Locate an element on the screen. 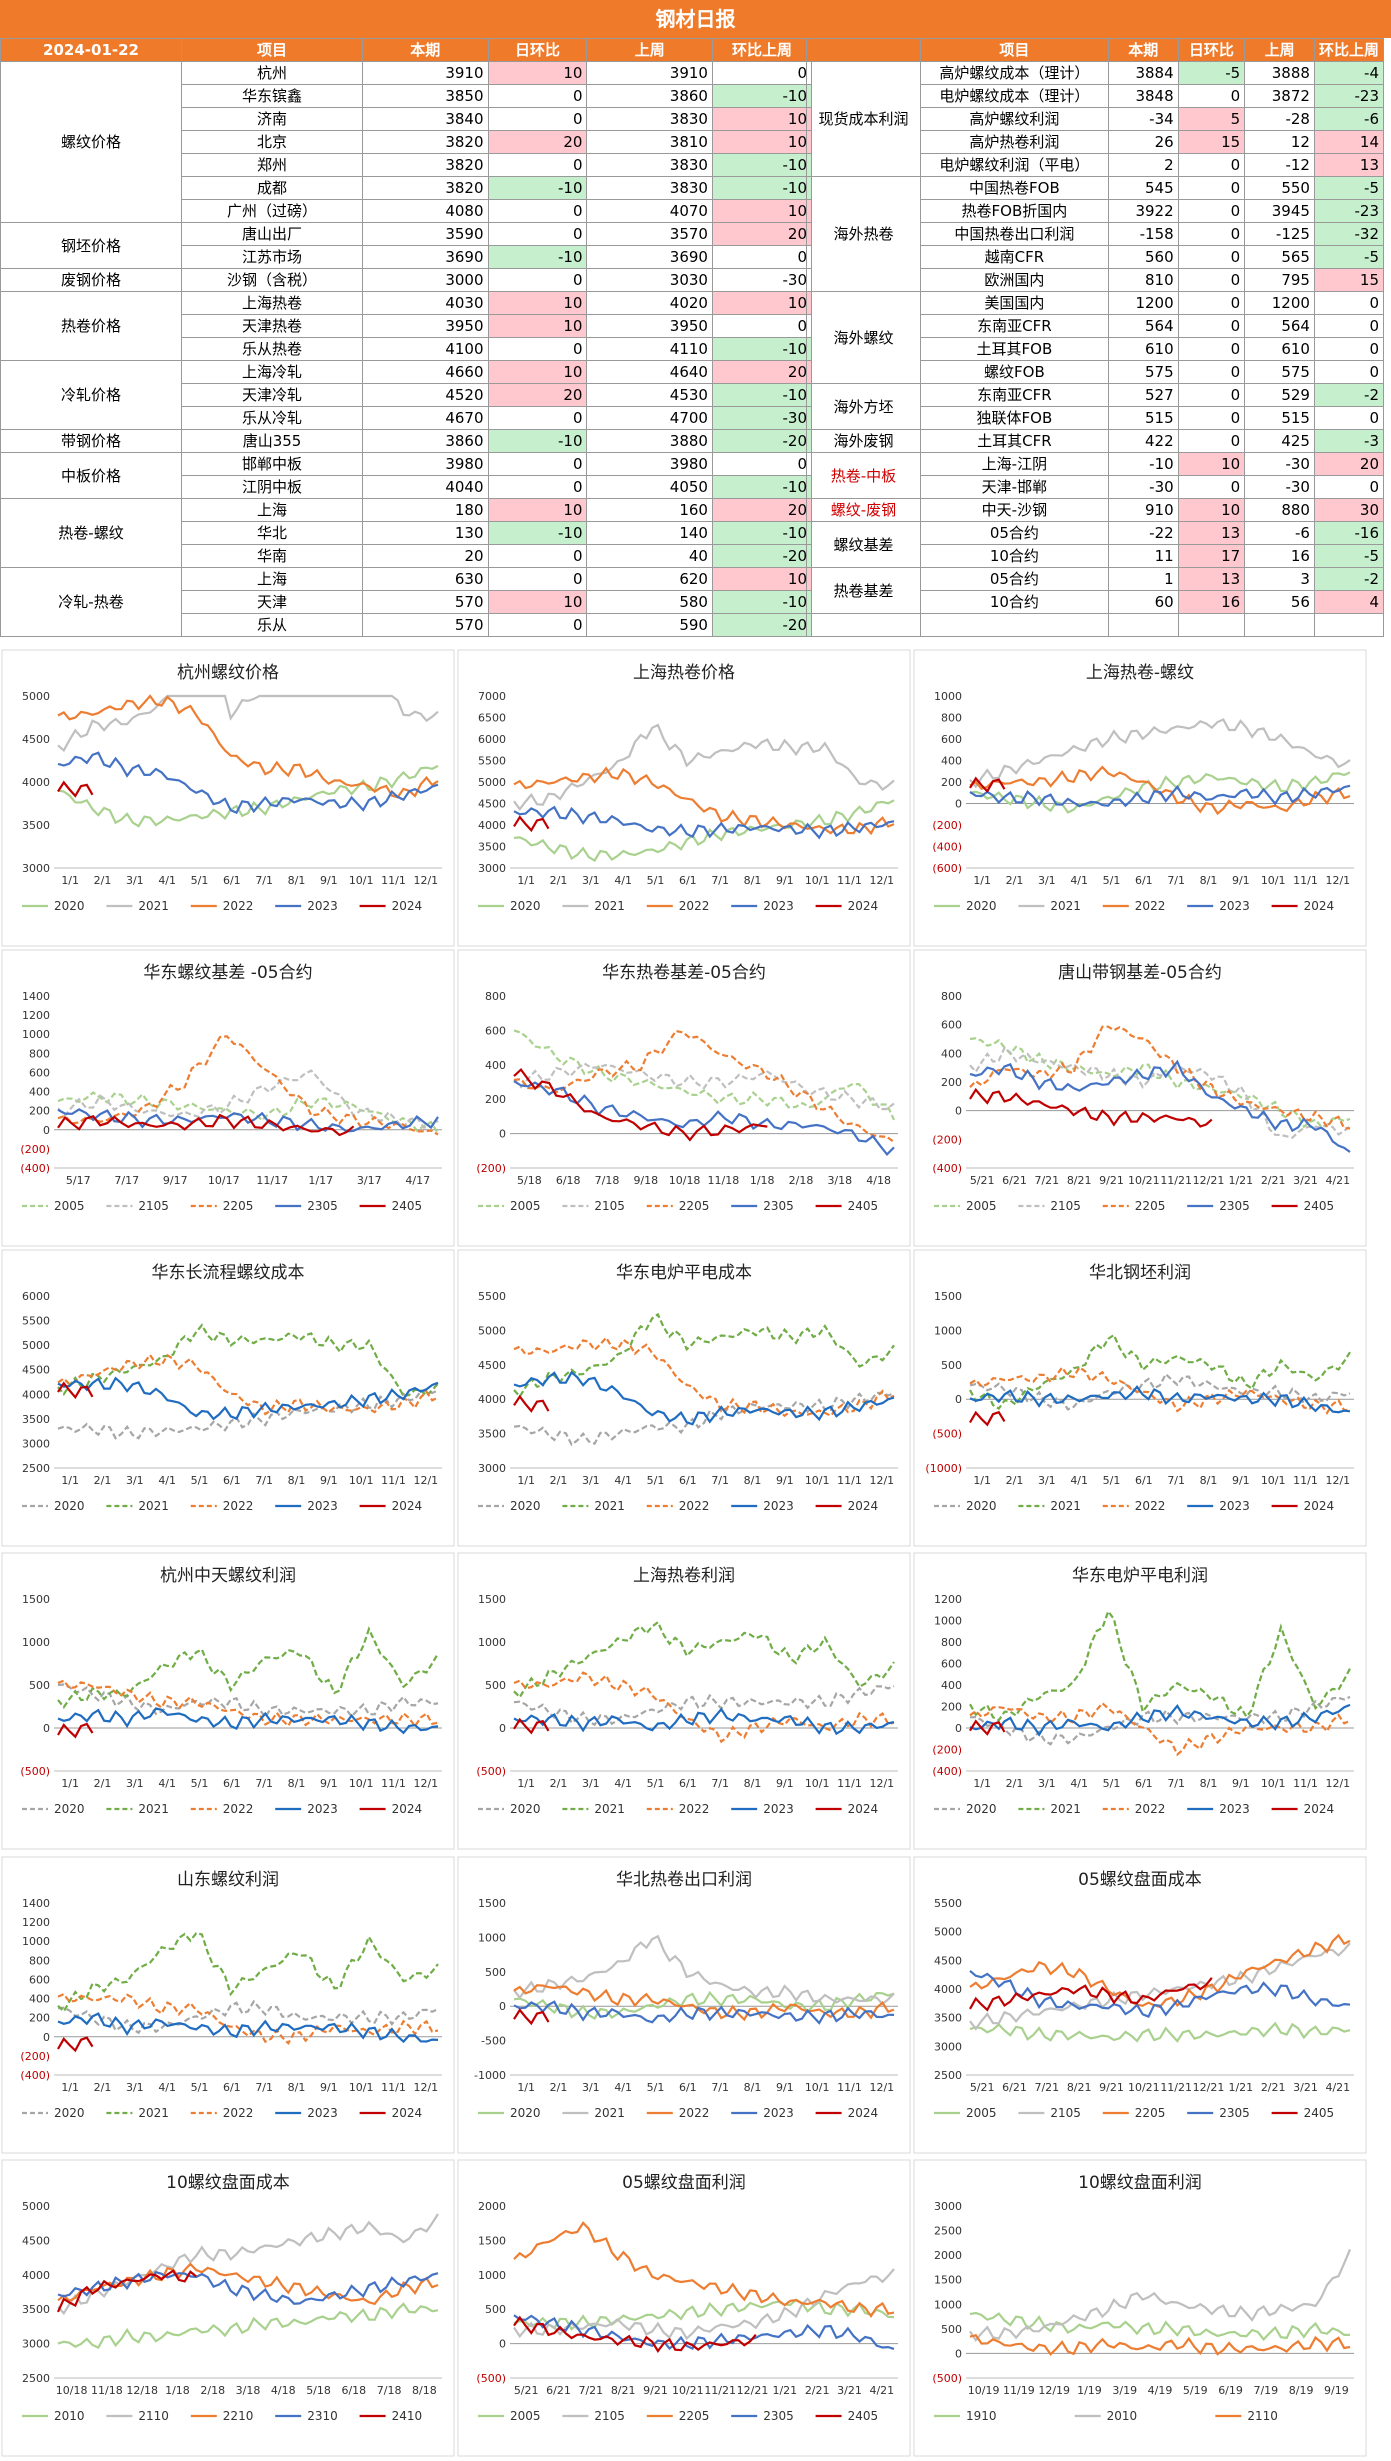  x-tick-label: 11/19 is located at coordinates (1019, 2390).